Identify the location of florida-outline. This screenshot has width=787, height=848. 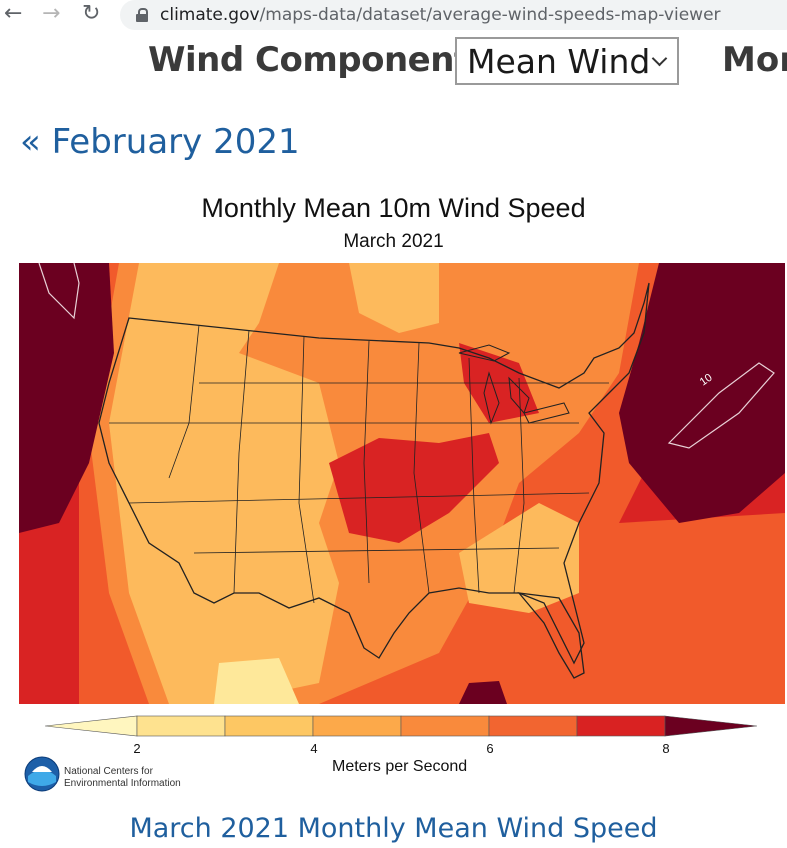
(551, 635).